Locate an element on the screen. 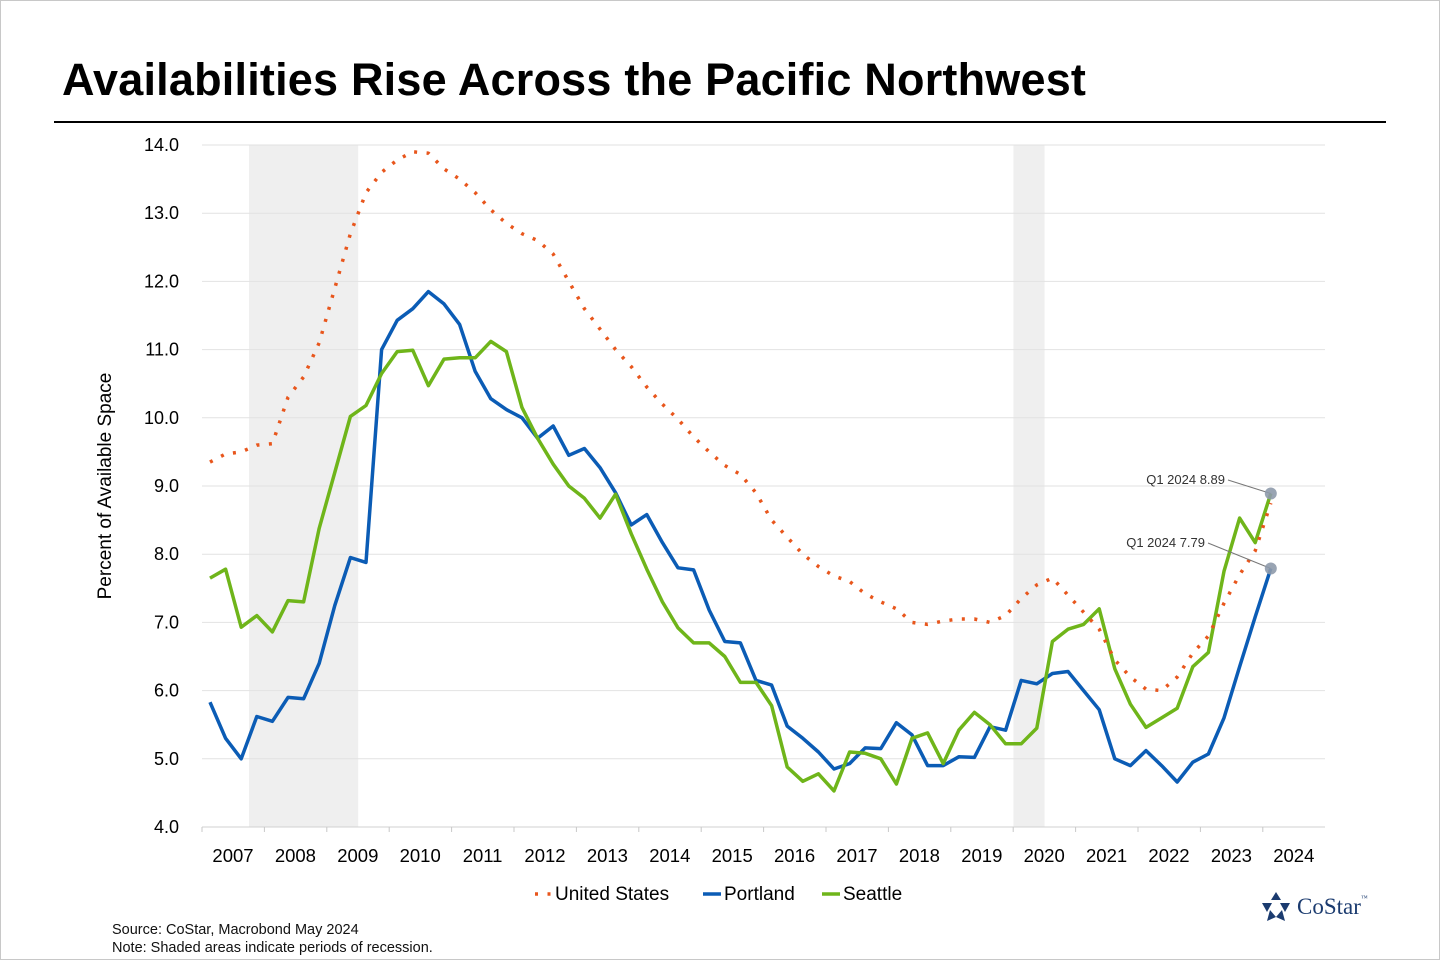 This screenshot has height=960, width=1440. legend-label: United States is located at coordinates (612, 894).